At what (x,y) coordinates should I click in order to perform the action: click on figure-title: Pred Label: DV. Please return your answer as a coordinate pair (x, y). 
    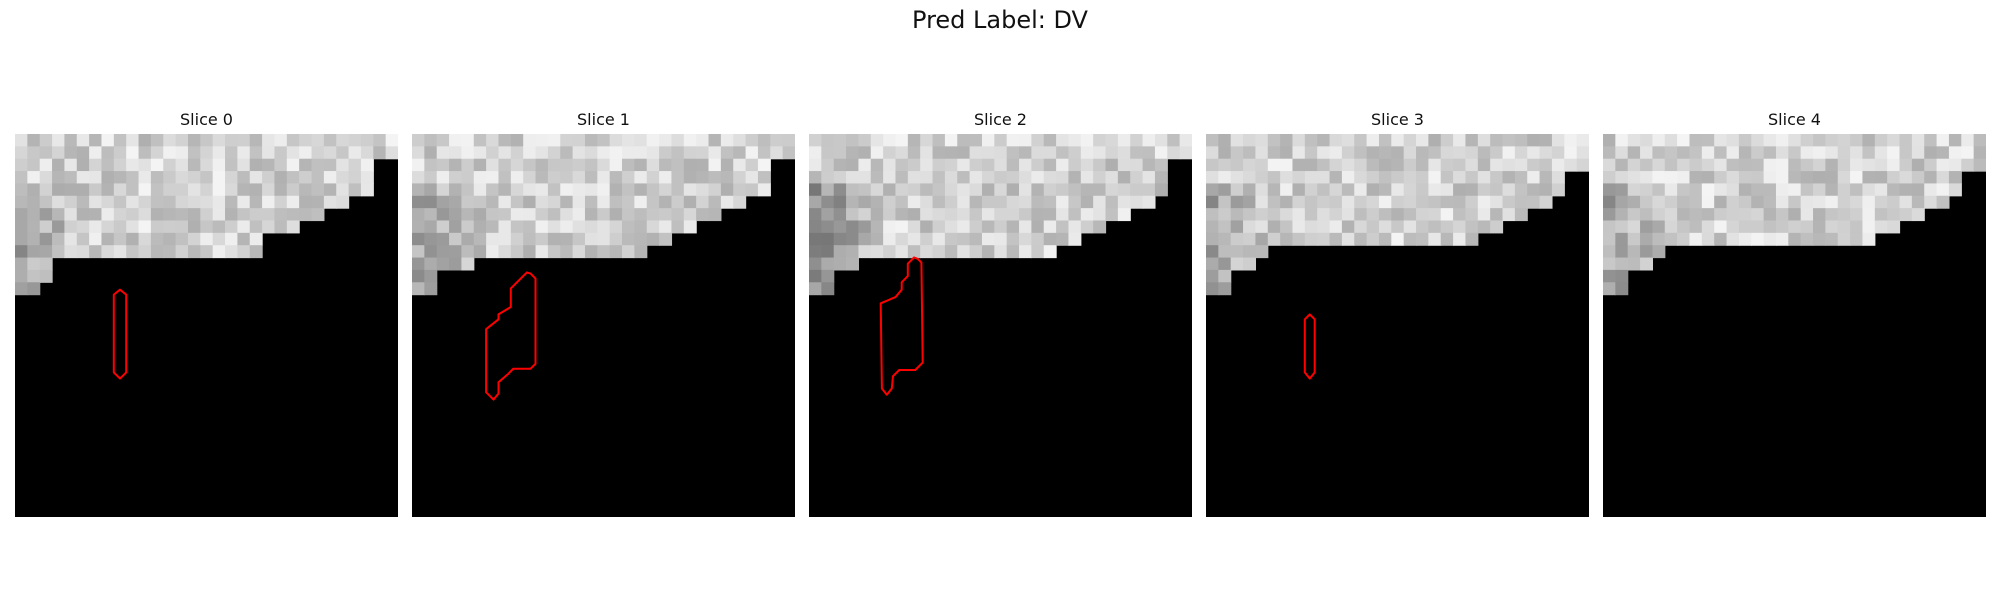
    Looking at the image, I should click on (1000, 20).